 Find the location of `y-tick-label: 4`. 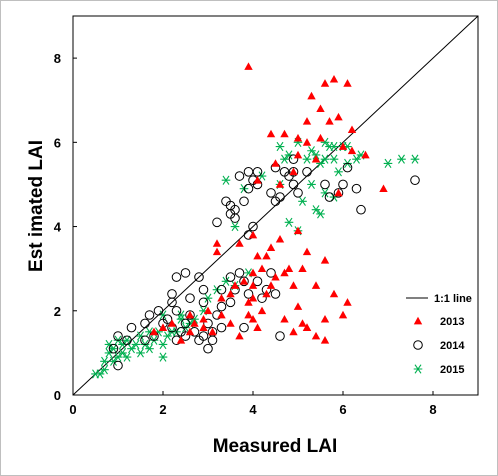

y-tick-label: 4 is located at coordinates (58, 227).